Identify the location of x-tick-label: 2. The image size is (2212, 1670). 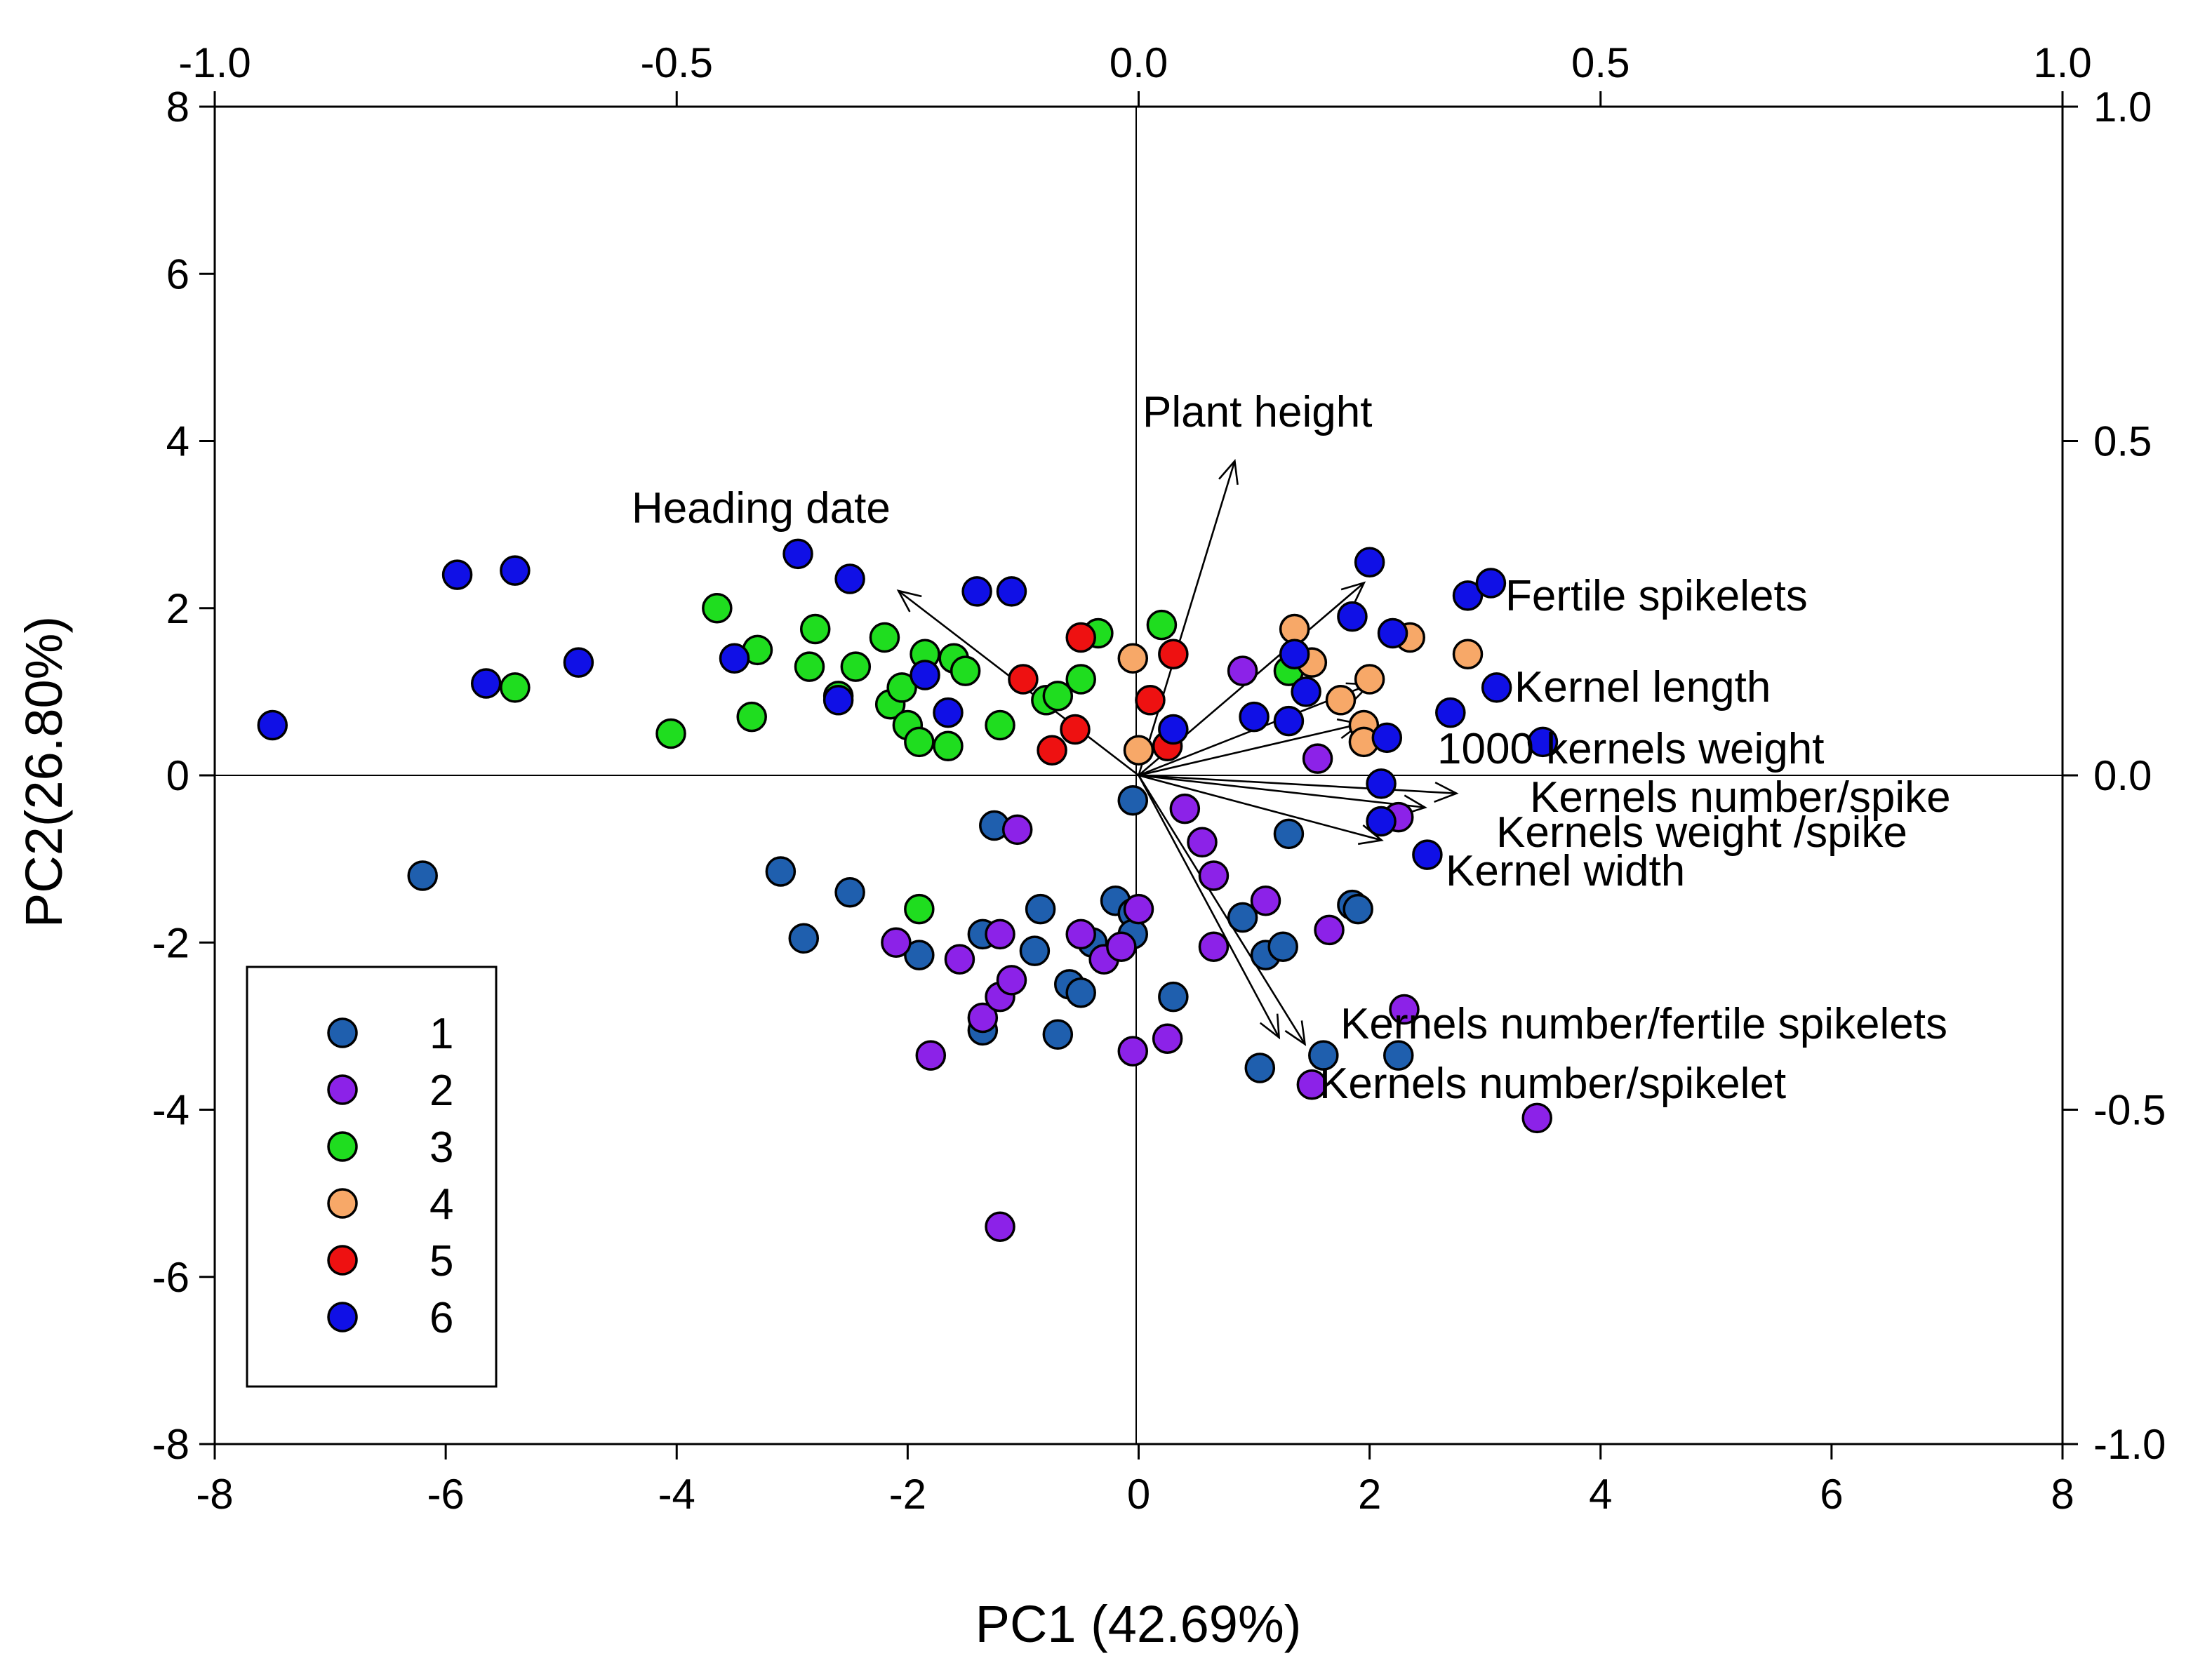
(1369, 1494).